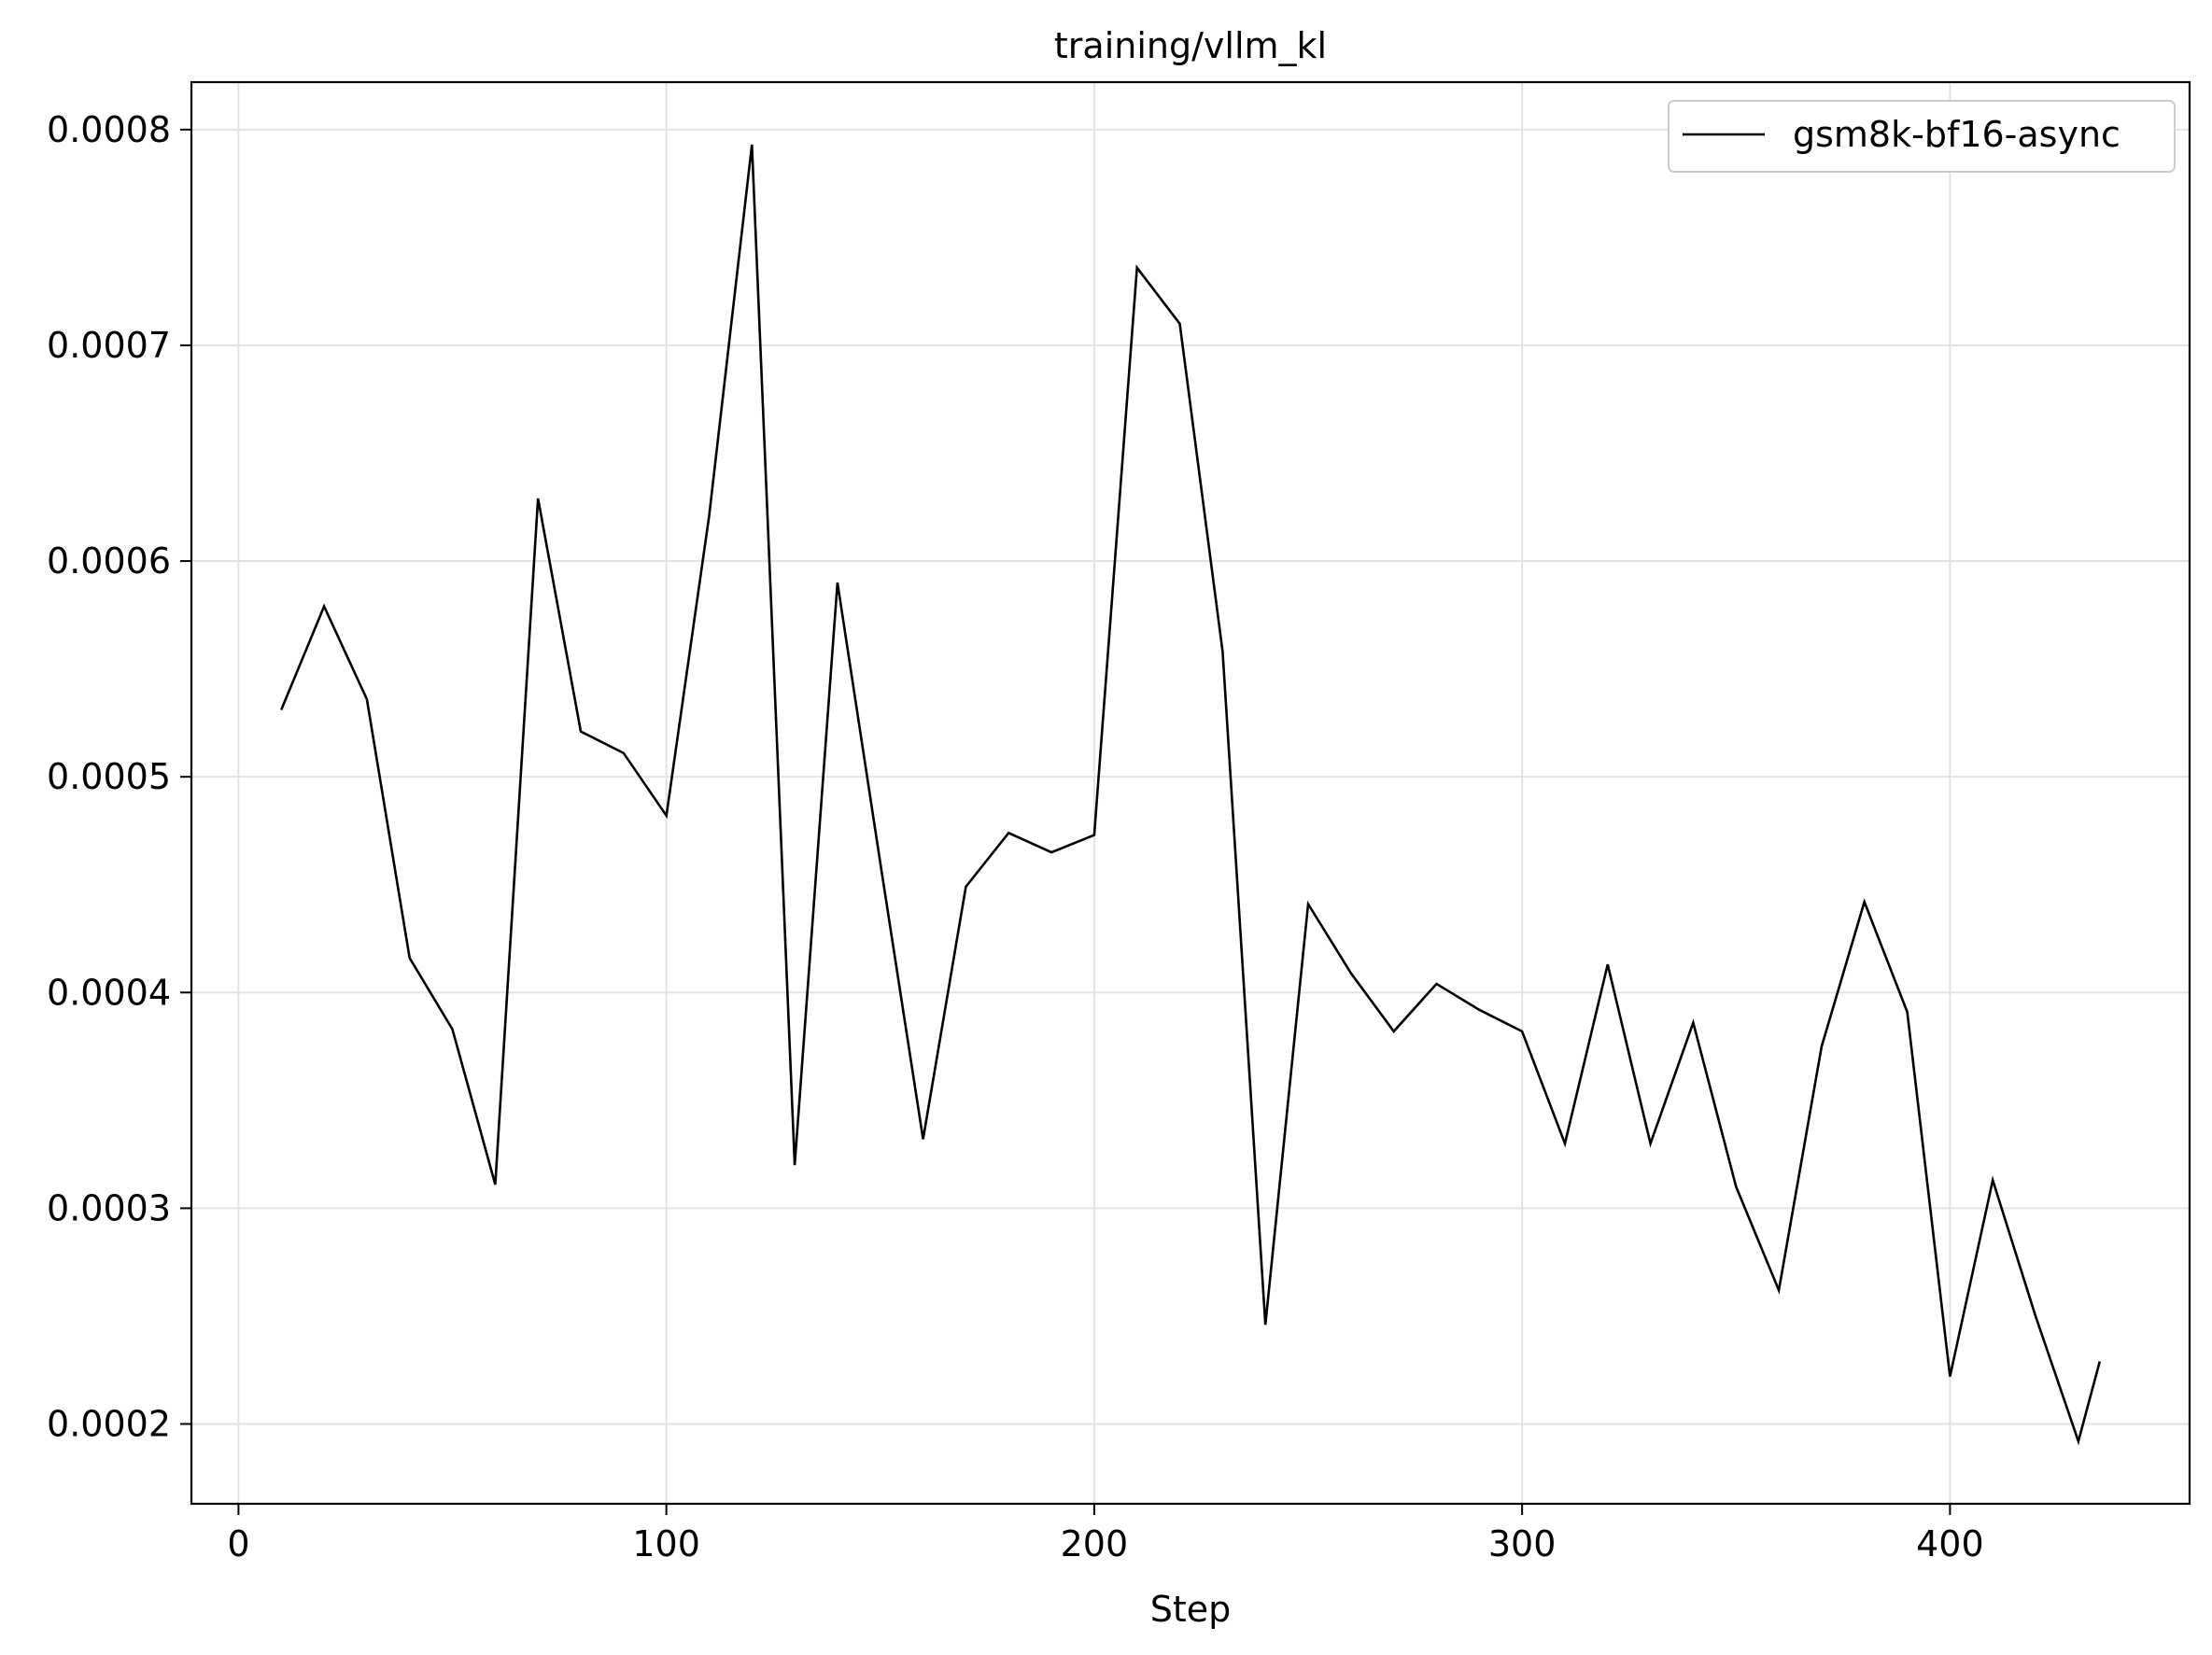  I want to click on y-tick-label-0.0003: 0.0003, so click(109, 1207).